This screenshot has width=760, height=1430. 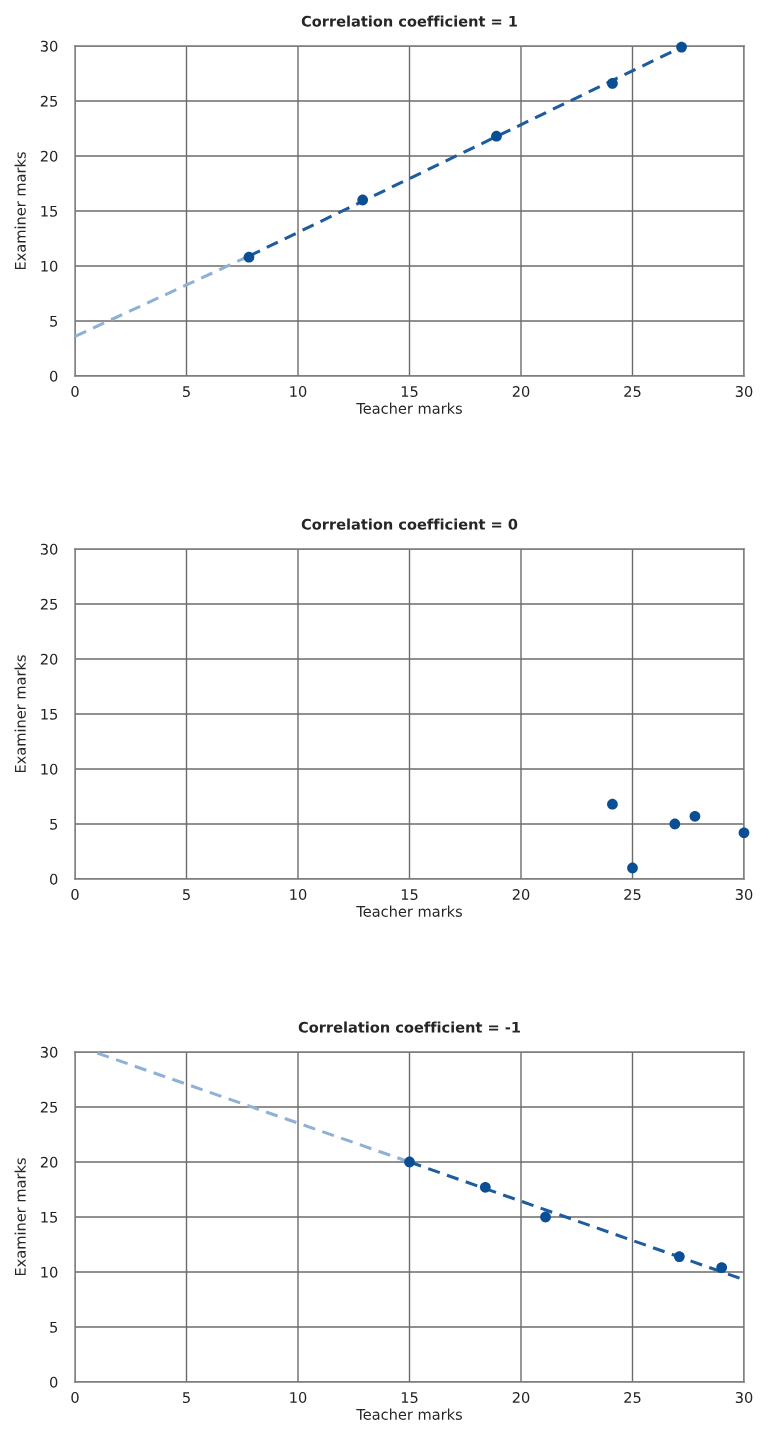 What do you see at coordinates (409, 524) in the screenshot?
I see `chart-title: Correlation coefficient = 0` at bounding box center [409, 524].